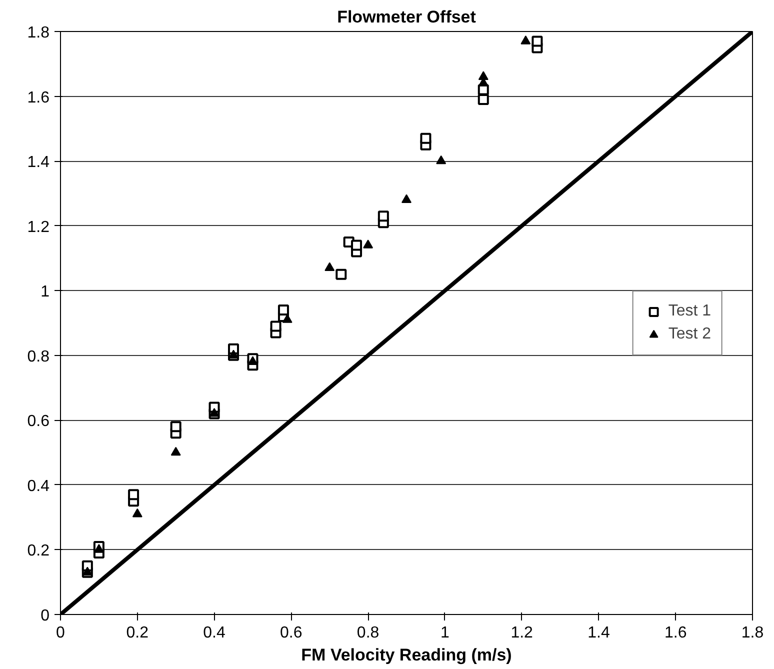 This screenshot has height=669, width=774. I want to click on y-tick-label: 1.8, so click(38, 33).